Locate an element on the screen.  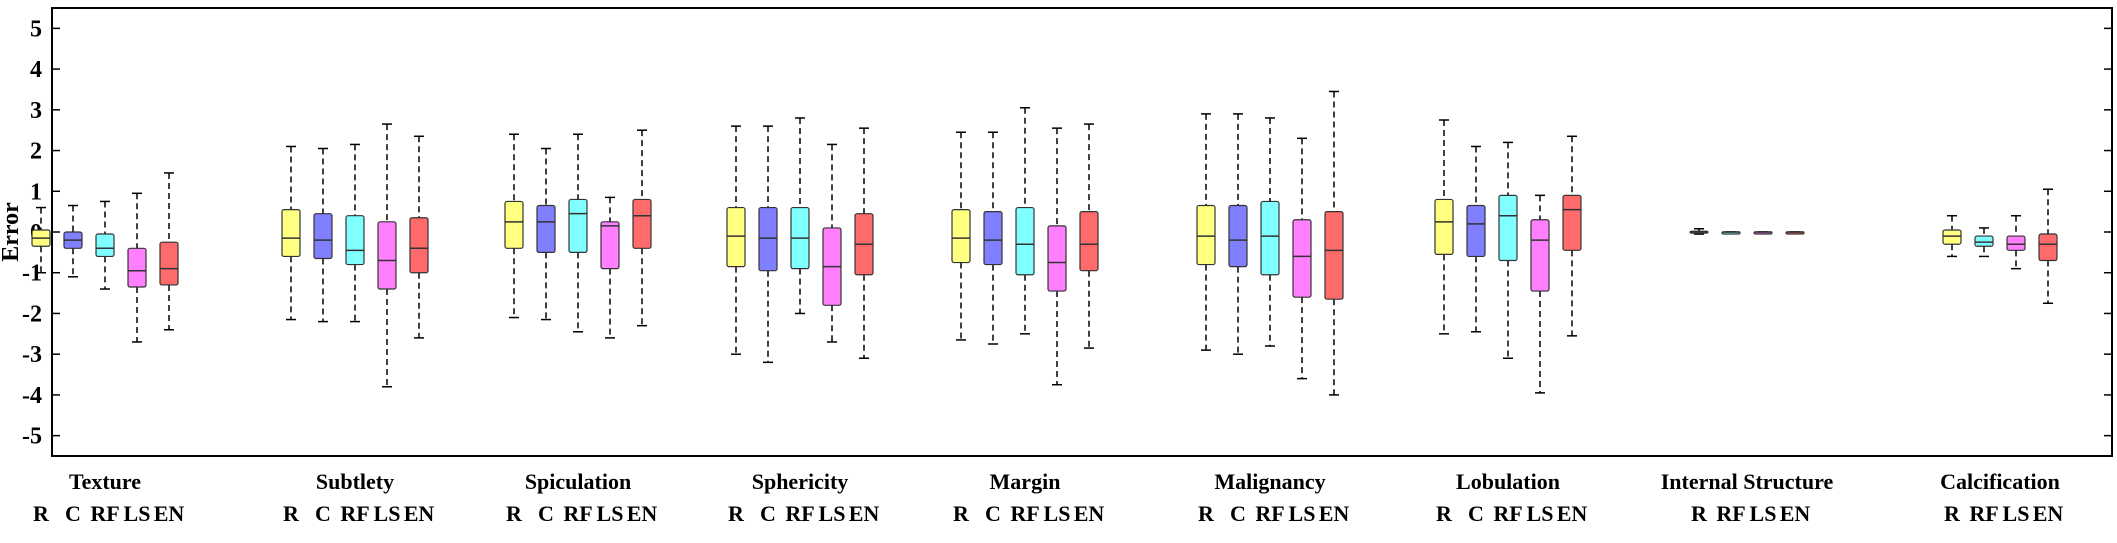
box-group-subtlety is located at coordinates (355, 255).